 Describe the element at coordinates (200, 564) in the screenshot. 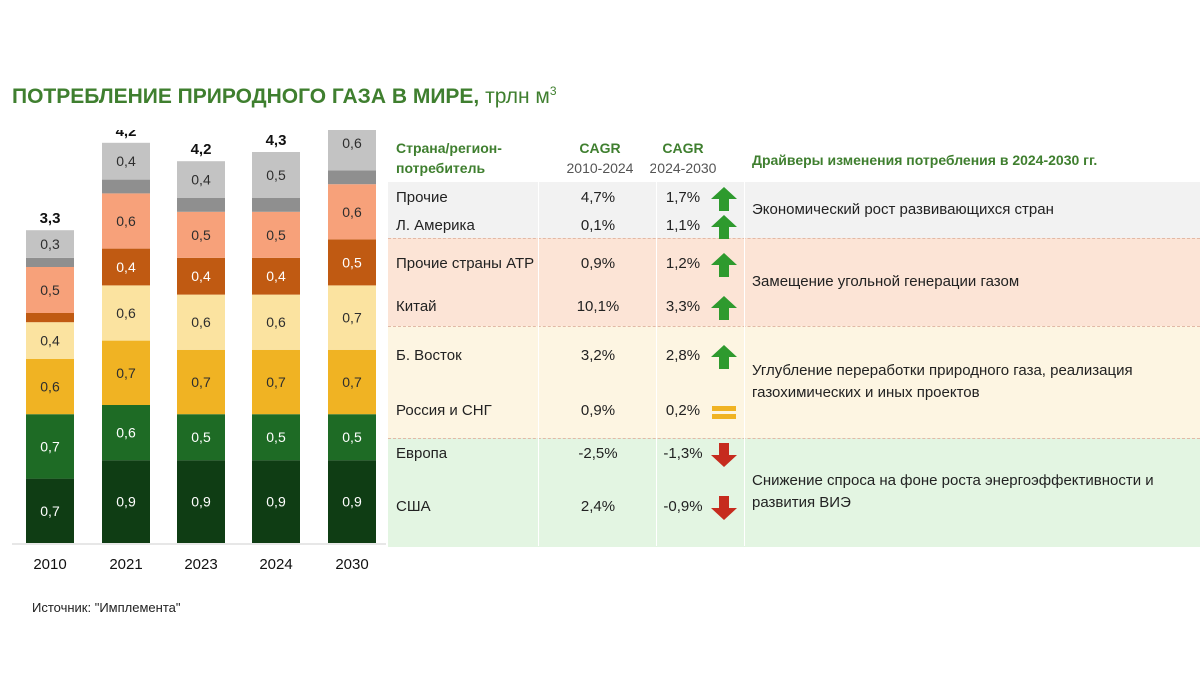

I see `x-tick-label: 2023` at that location.